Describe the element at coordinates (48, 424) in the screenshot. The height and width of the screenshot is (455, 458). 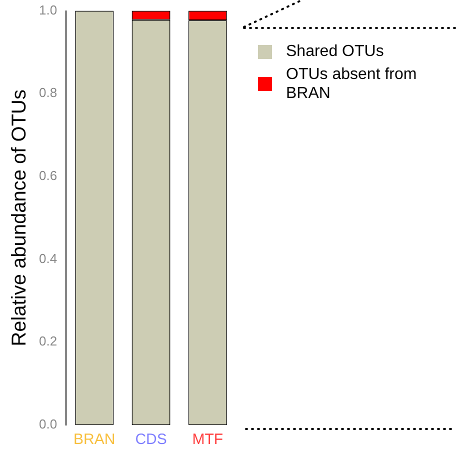
I see `y-tick-label: 0.0` at that location.